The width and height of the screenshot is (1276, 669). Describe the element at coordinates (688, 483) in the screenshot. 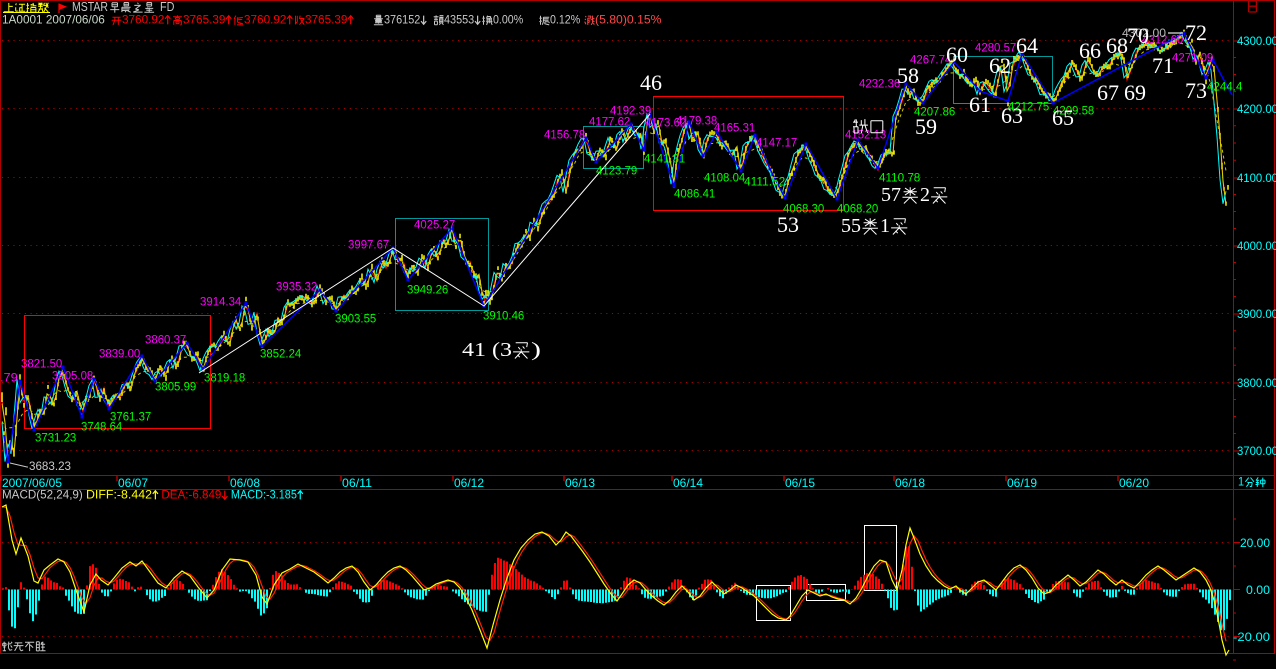

I see `svg-text: 06/14` at that location.